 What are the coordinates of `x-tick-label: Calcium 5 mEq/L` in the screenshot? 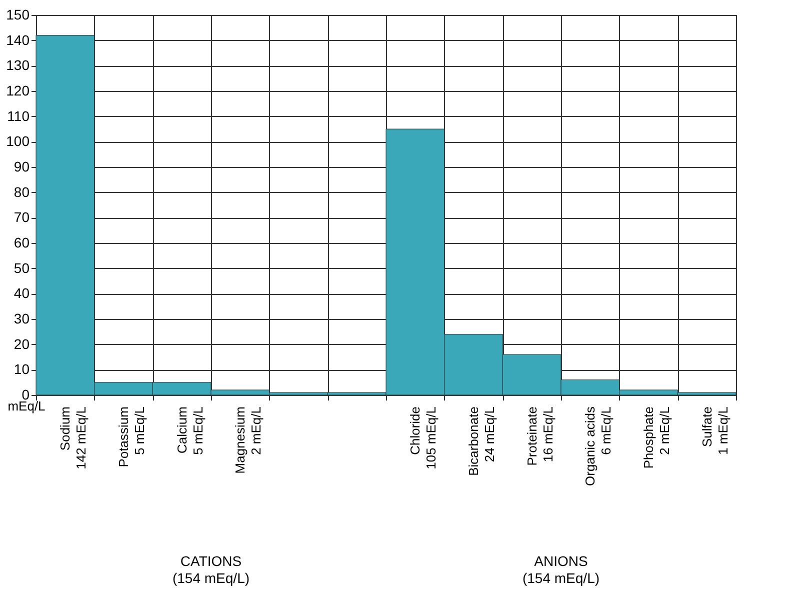 It's located at (190, 430).